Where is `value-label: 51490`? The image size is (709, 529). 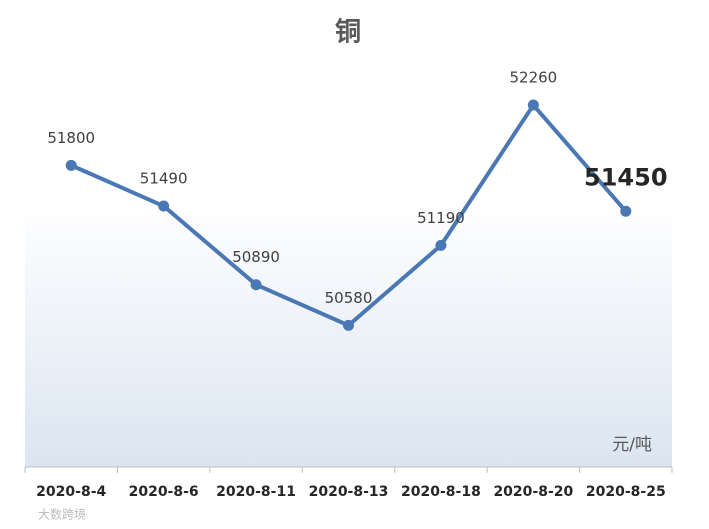
value-label: 51490 is located at coordinates (164, 179).